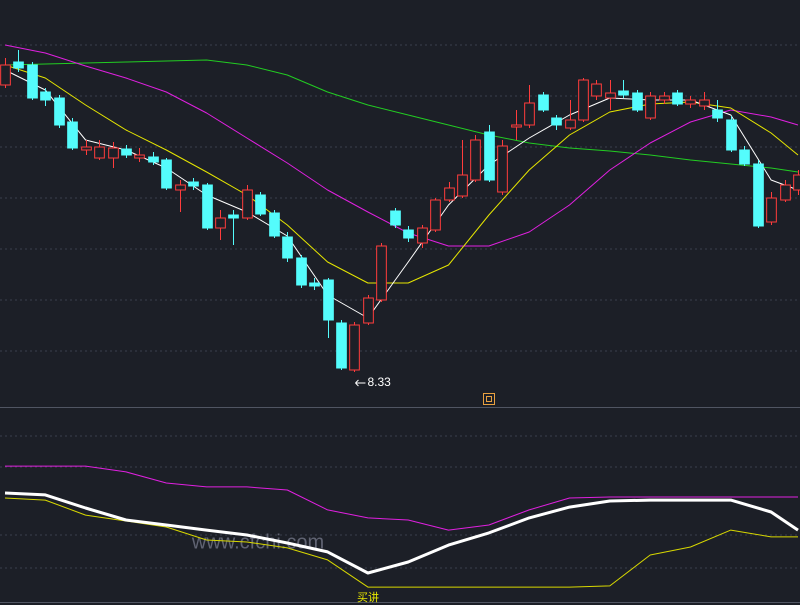  I want to click on watermark: www.cfchi.com, so click(257, 542).